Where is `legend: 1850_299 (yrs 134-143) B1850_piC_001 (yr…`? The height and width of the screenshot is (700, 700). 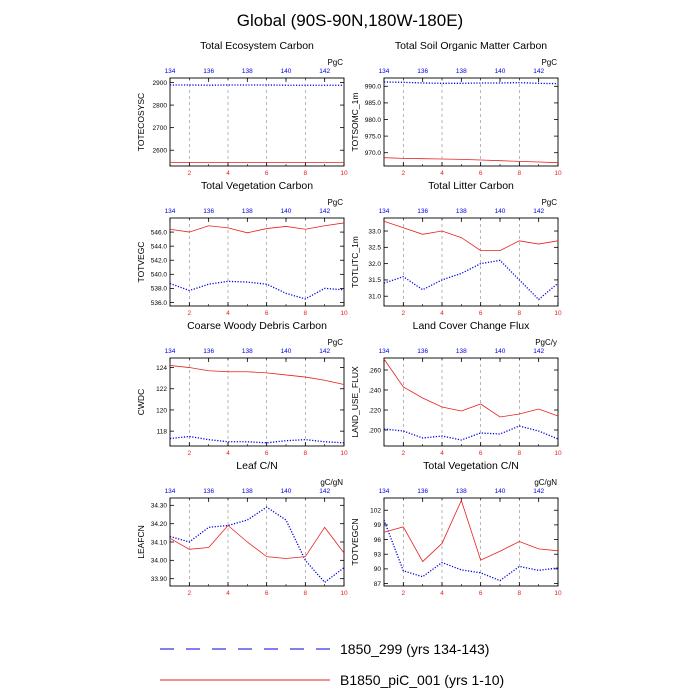 legend: 1850_299 (yrs 134-143) B1850_piC_001 (yr… is located at coordinates (332, 664).